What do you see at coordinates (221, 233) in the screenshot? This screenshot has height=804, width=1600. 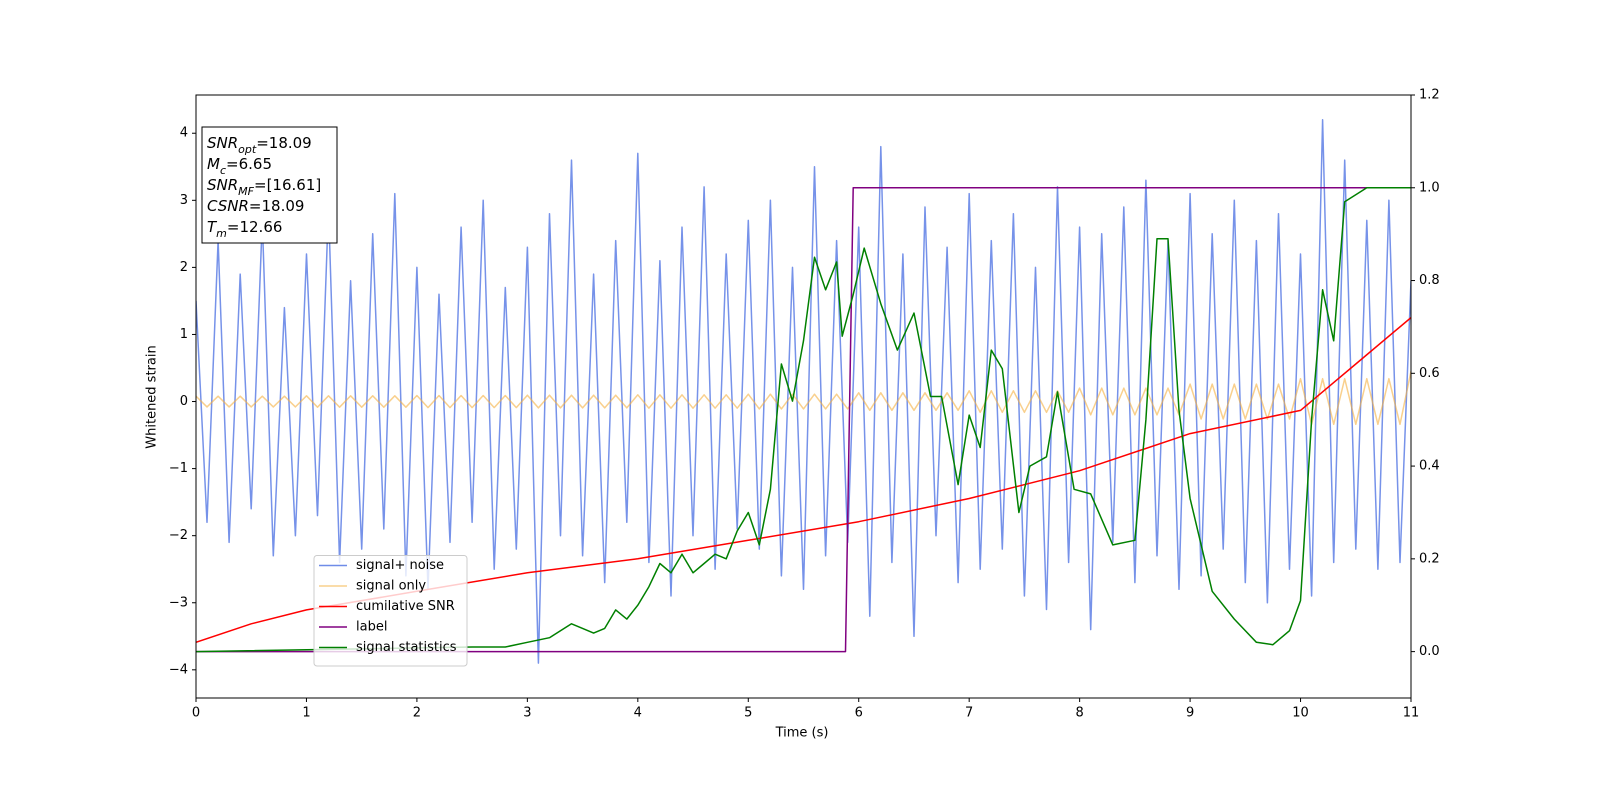 I see `annotation-sub: m` at bounding box center [221, 233].